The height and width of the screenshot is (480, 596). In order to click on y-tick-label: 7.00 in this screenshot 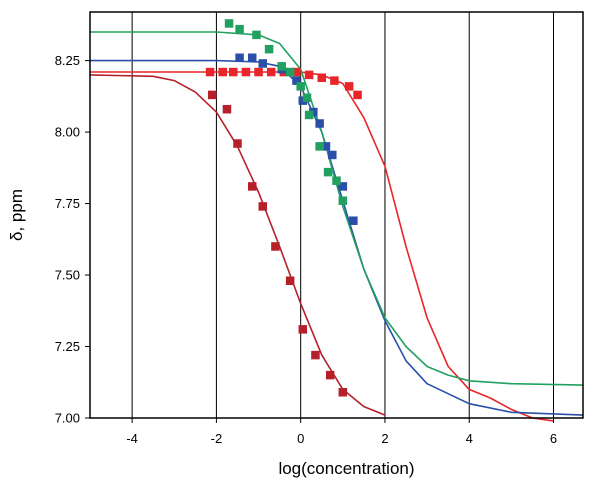, I will do `click(67, 418)`.